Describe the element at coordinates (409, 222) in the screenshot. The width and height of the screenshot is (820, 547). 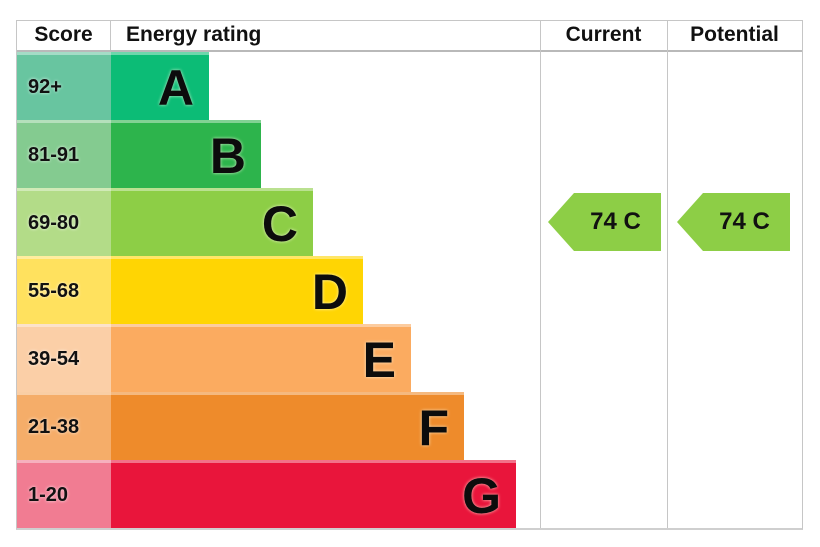
I see `band-row-c: 69-80 C` at that location.